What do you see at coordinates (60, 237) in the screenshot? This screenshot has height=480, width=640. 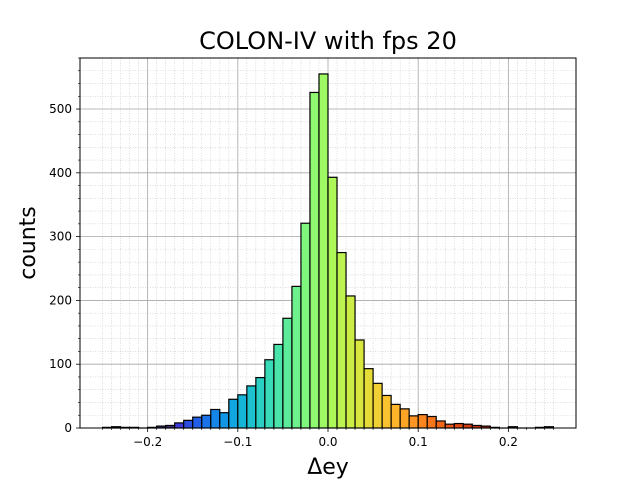 I see `y-tick-label: 300` at bounding box center [60, 237].